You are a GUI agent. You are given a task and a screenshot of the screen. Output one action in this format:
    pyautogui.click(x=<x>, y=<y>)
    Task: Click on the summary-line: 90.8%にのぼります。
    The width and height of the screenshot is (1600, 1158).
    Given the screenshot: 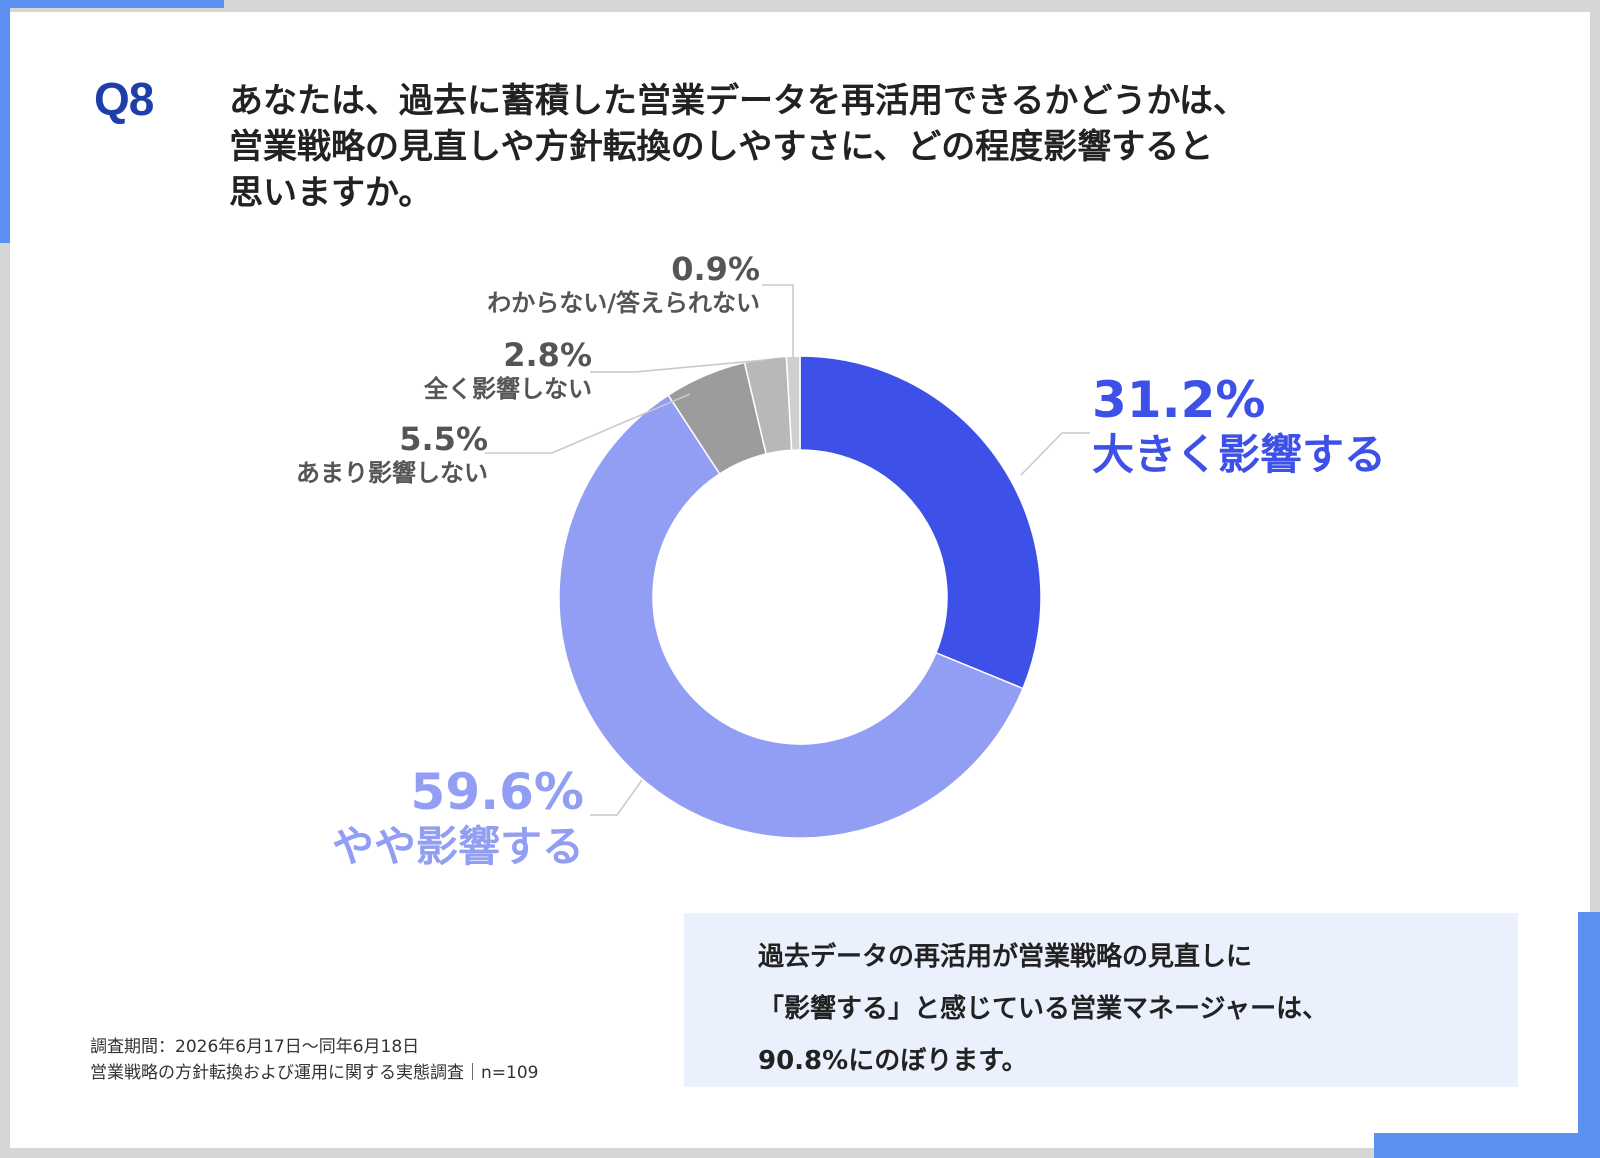 What is the action you would take?
    pyautogui.click(x=893, y=1061)
    